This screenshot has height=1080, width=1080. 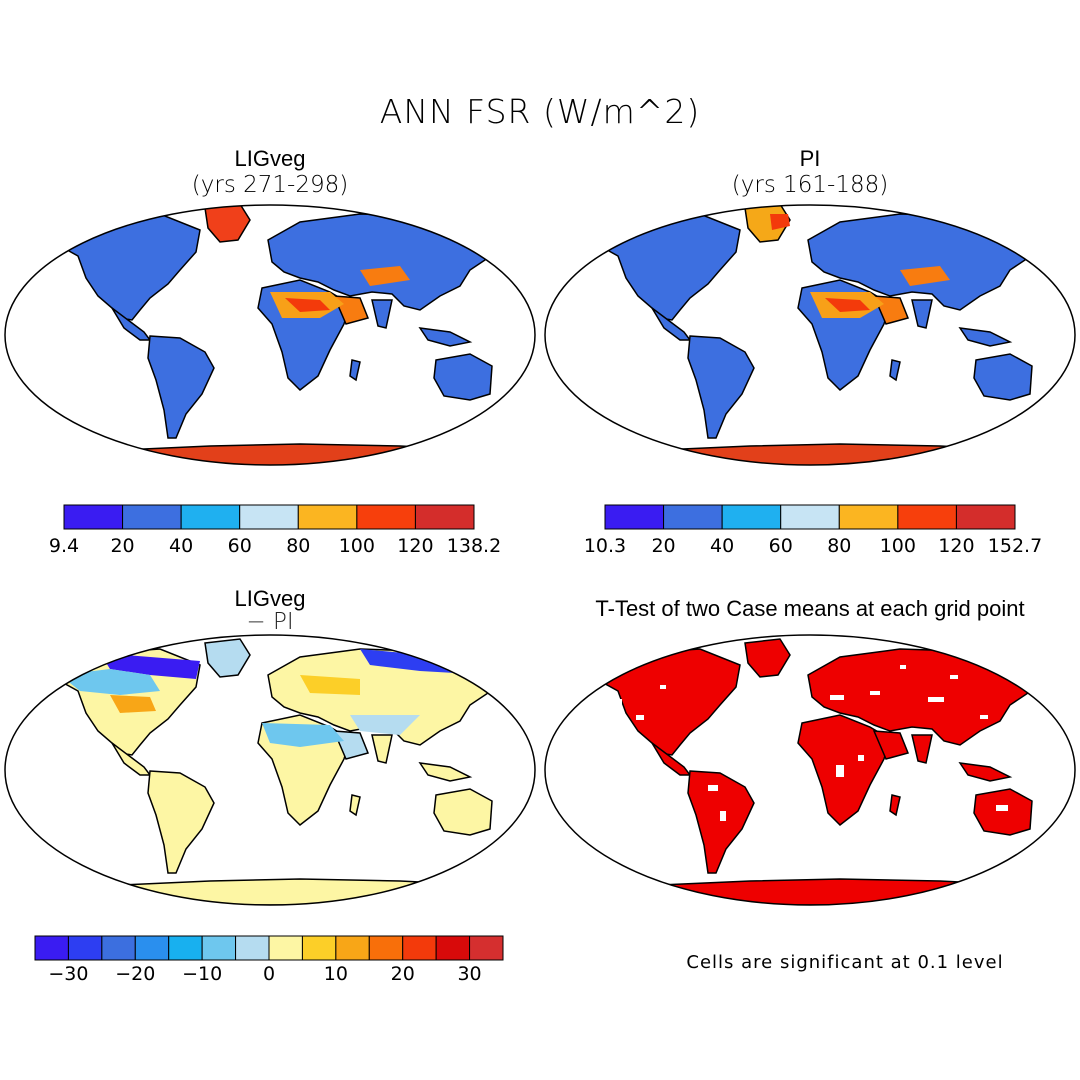 I want to click on map-diff-border, so click(x=270, y=770).